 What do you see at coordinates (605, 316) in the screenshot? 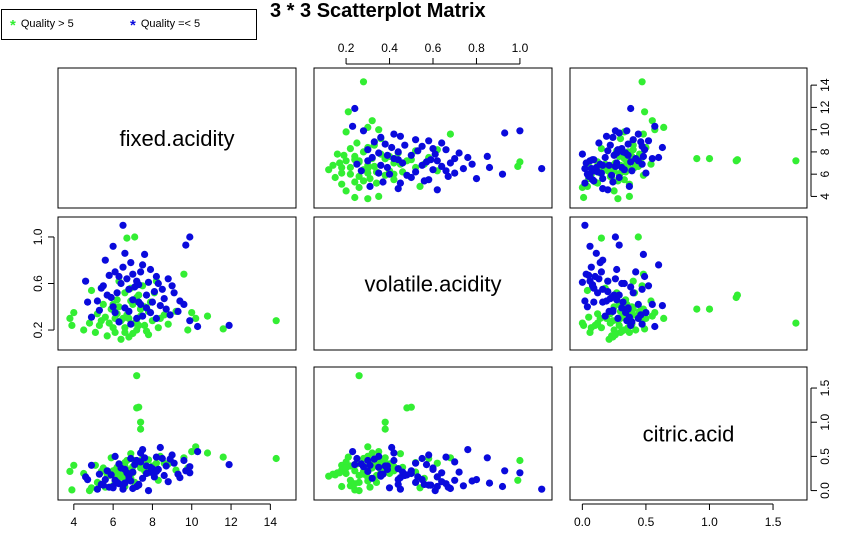
I see `point-s1-29-r1c2` at bounding box center [605, 316].